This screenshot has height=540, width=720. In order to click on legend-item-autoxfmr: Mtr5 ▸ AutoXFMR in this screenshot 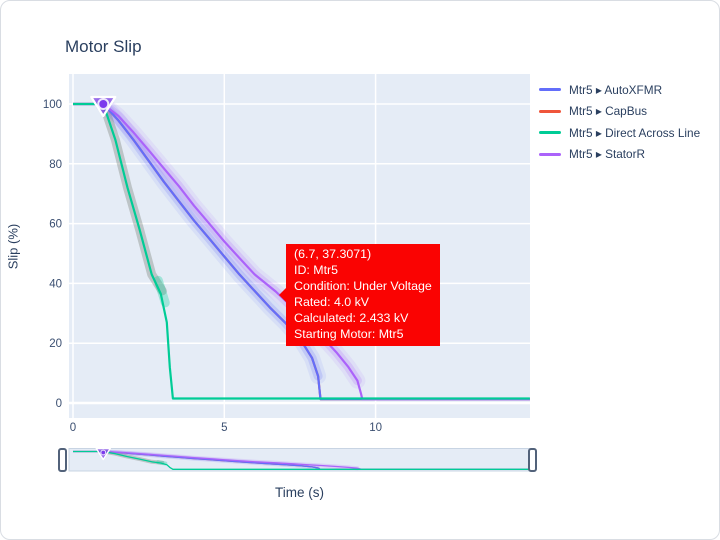, I will do `click(628, 90)`.